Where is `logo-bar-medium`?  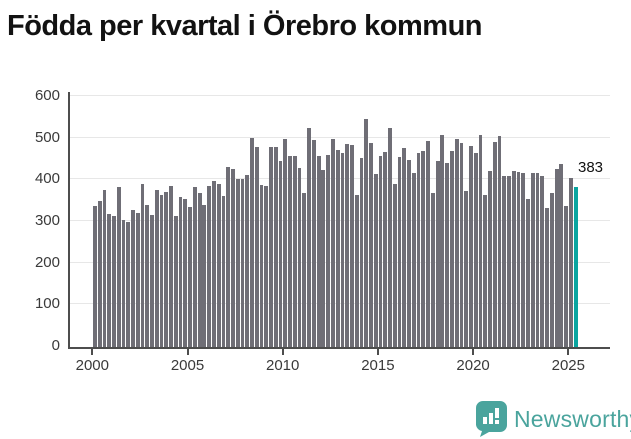 logo-bar-medium is located at coordinates (491, 418).